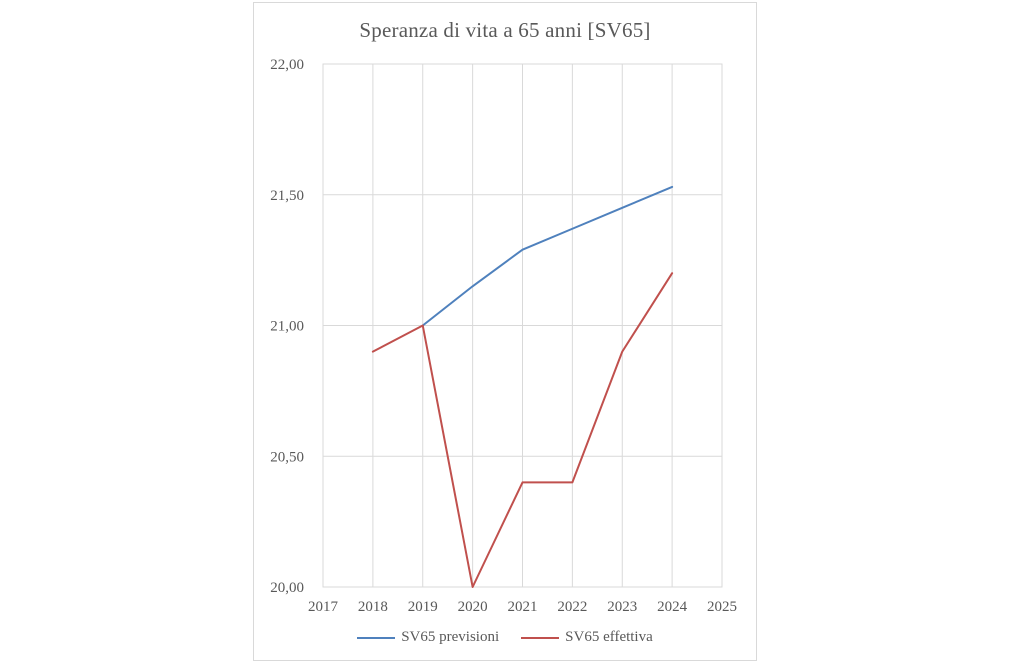 This screenshot has height=667, width=1011. What do you see at coordinates (287, 588) in the screenshot?
I see `y-axis-tick-label: 20,00` at bounding box center [287, 588].